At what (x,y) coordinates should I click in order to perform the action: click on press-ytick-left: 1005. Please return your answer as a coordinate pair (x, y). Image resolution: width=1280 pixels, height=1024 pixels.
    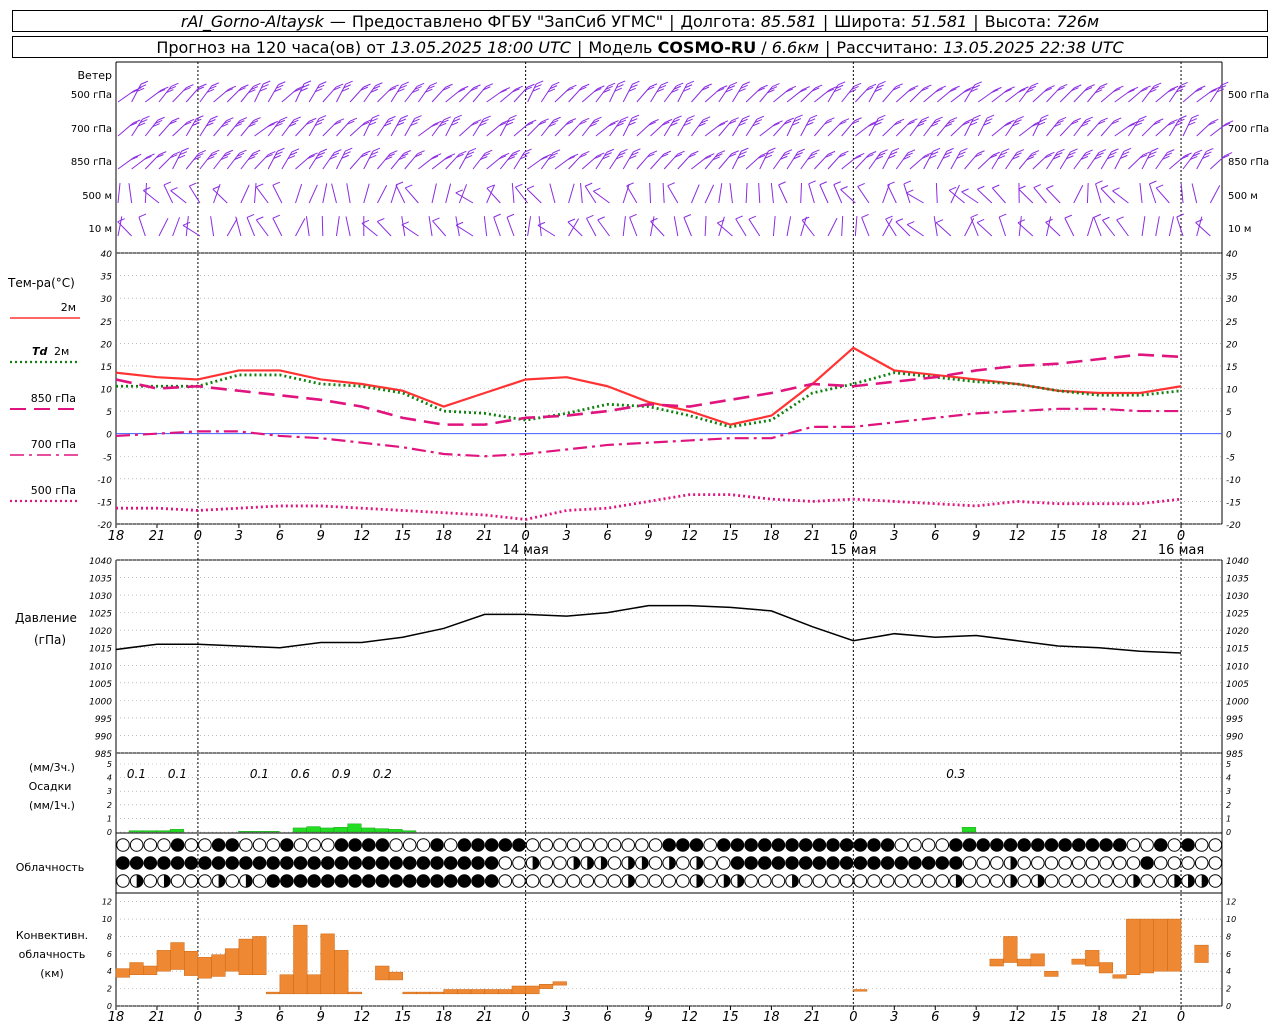
    Looking at the image, I should click on (100, 685).